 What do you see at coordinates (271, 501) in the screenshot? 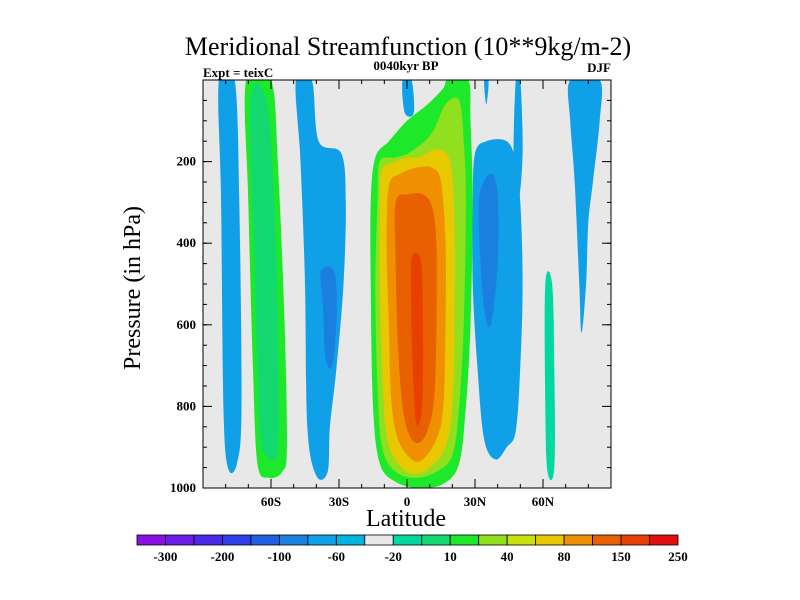
I see `x-tick-label: 60S` at bounding box center [271, 501].